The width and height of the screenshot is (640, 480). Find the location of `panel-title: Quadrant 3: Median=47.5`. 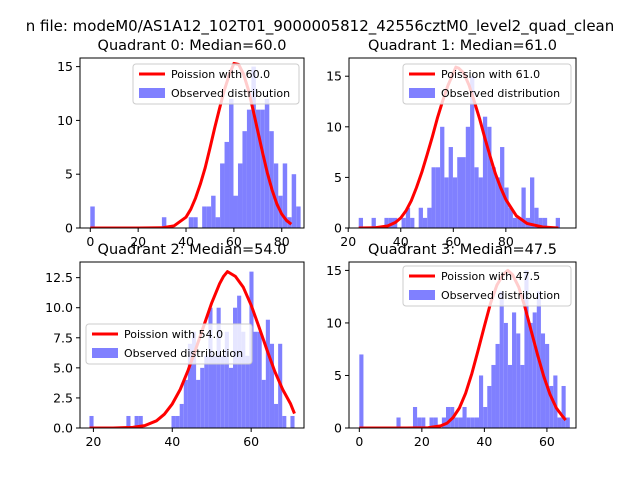

panel-title: Quadrant 3: Median=47.5 is located at coordinates (462, 250).